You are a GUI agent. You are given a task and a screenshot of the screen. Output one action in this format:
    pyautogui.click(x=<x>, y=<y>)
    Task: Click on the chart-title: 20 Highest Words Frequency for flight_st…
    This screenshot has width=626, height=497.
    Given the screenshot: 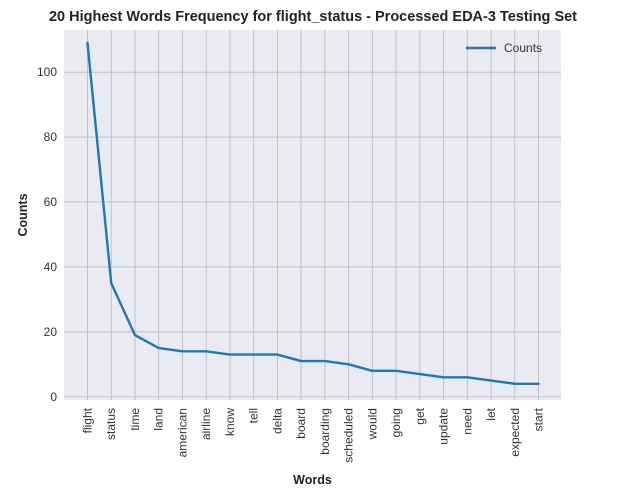 What is the action you would take?
    pyautogui.click(x=313, y=17)
    